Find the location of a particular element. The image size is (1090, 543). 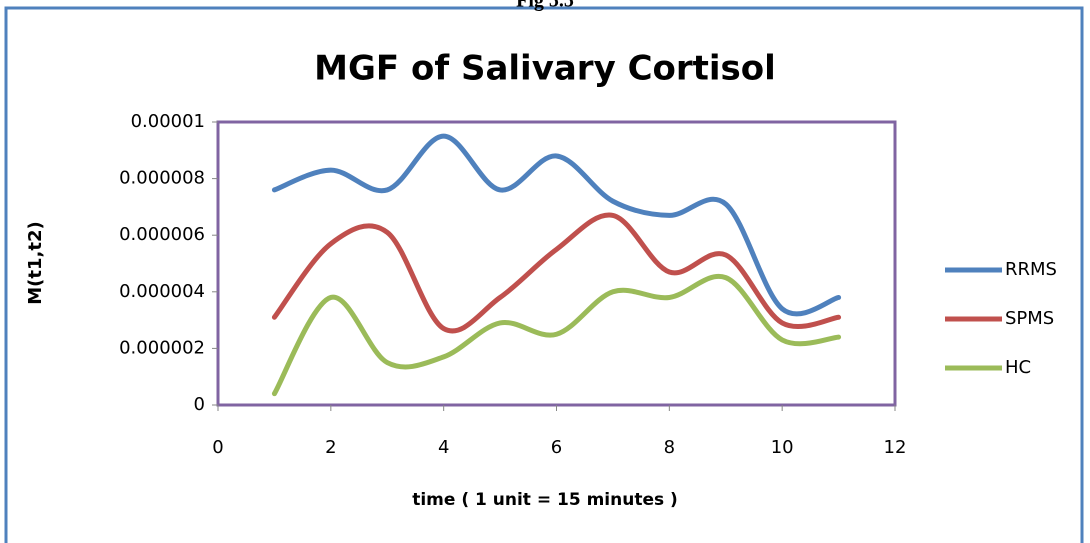

x-axis-label: time ( 1 unit = 15 minutes ) is located at coordinates (545, 500).